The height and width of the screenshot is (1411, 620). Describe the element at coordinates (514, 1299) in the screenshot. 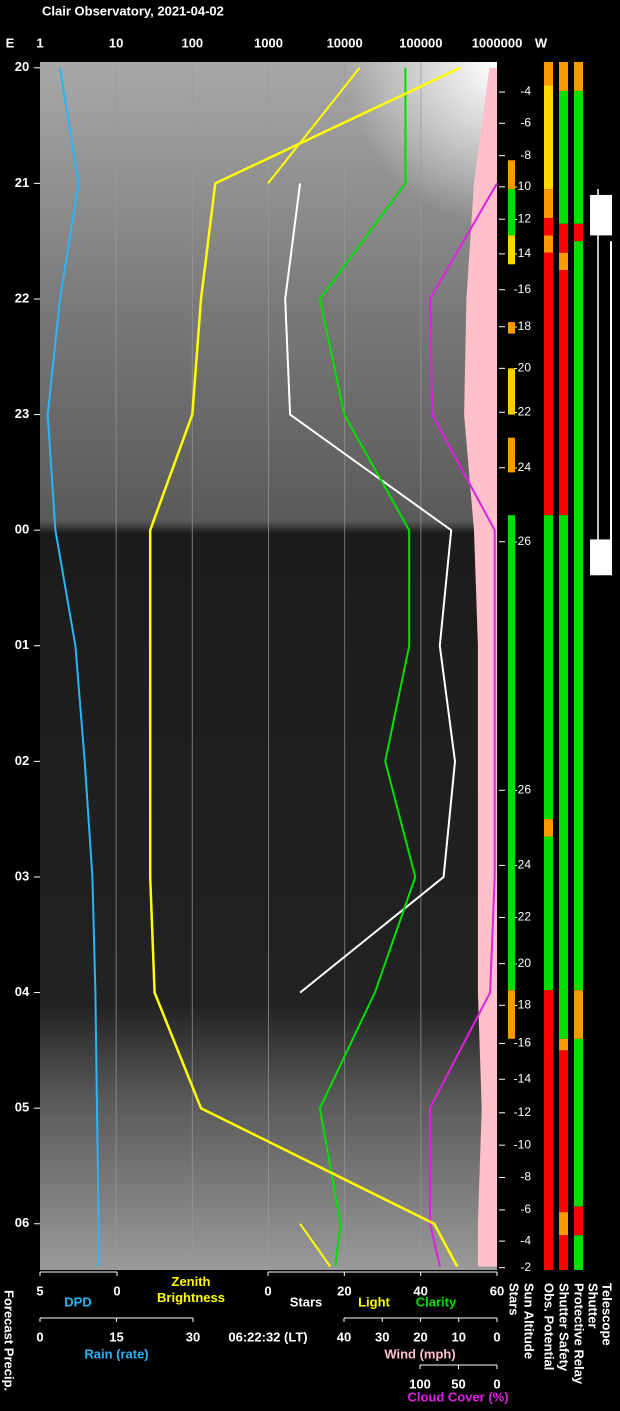

I see `column-label: Stars` at that location.